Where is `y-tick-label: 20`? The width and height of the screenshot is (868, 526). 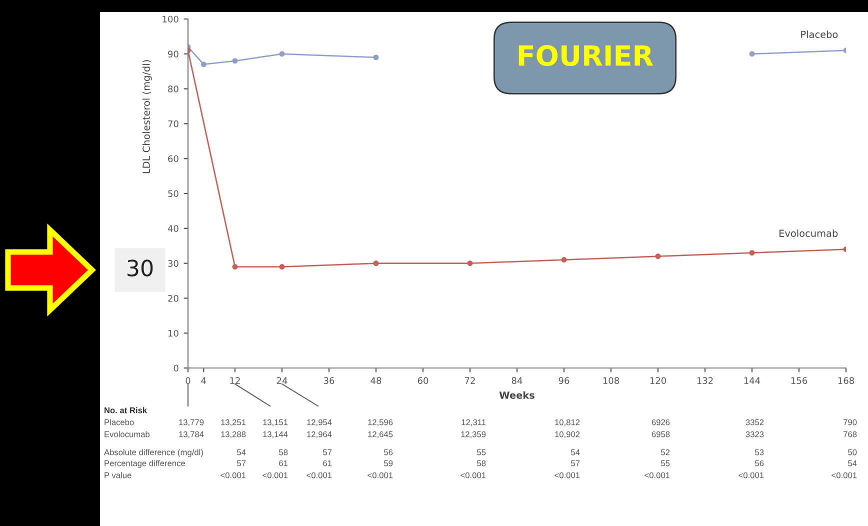
y-tick-label: 20 is located at coordinates (173, 298).